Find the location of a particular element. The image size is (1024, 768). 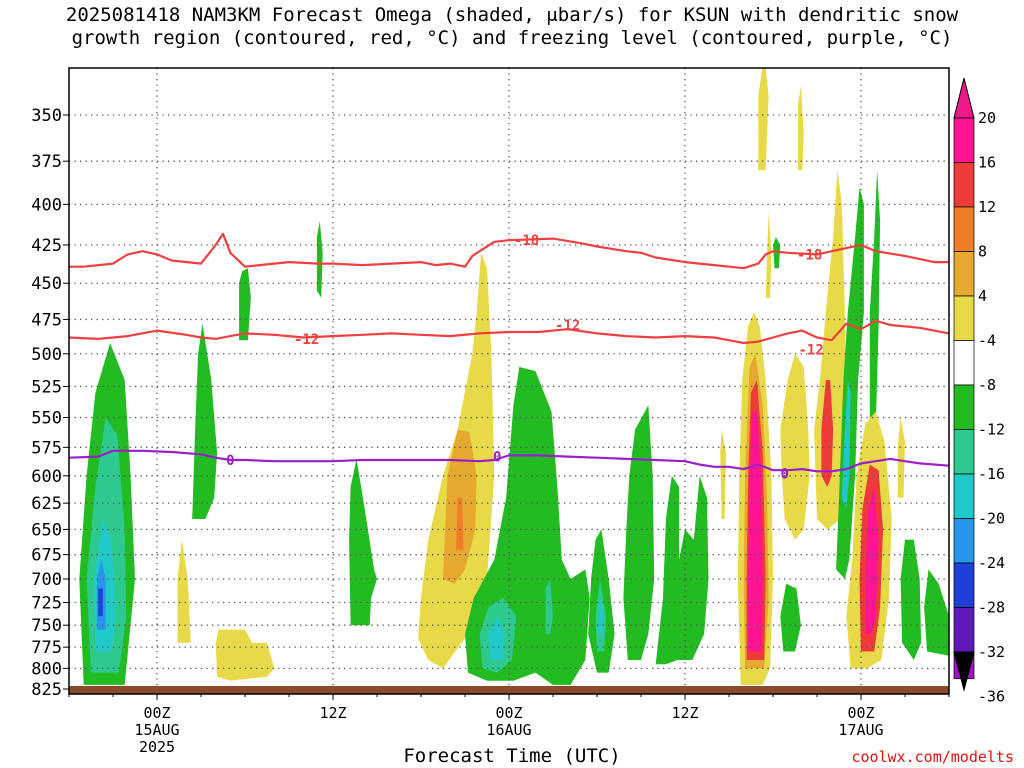

x-tick-label-1-0: 12Z is located at coordinates (332, 713).